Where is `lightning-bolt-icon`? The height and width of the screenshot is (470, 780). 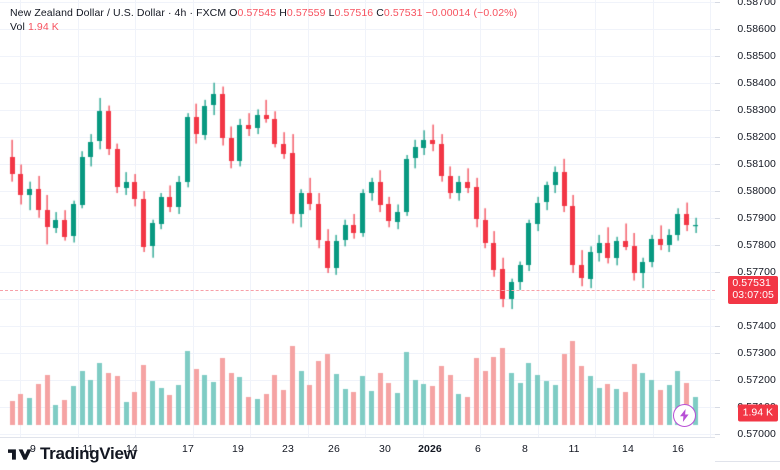 lightning-bolt-icon is located at coordinates (684, 415).